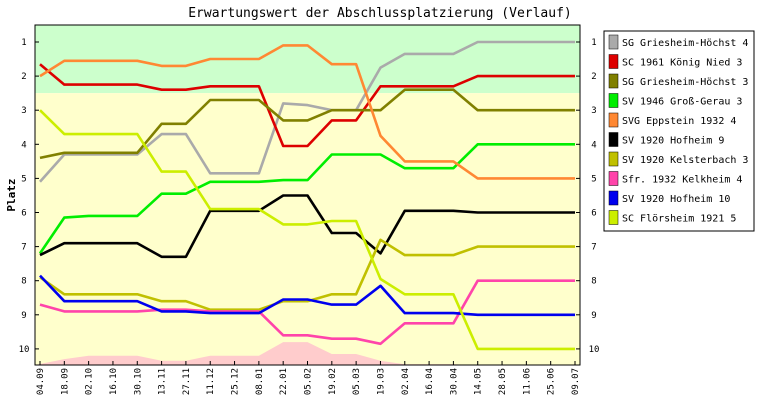 The width and height of the screenshot is (760, 404). Describe the element at coordinates (593, 282) in the screenshot. I see `y-tick-right-8: 8` at that location.